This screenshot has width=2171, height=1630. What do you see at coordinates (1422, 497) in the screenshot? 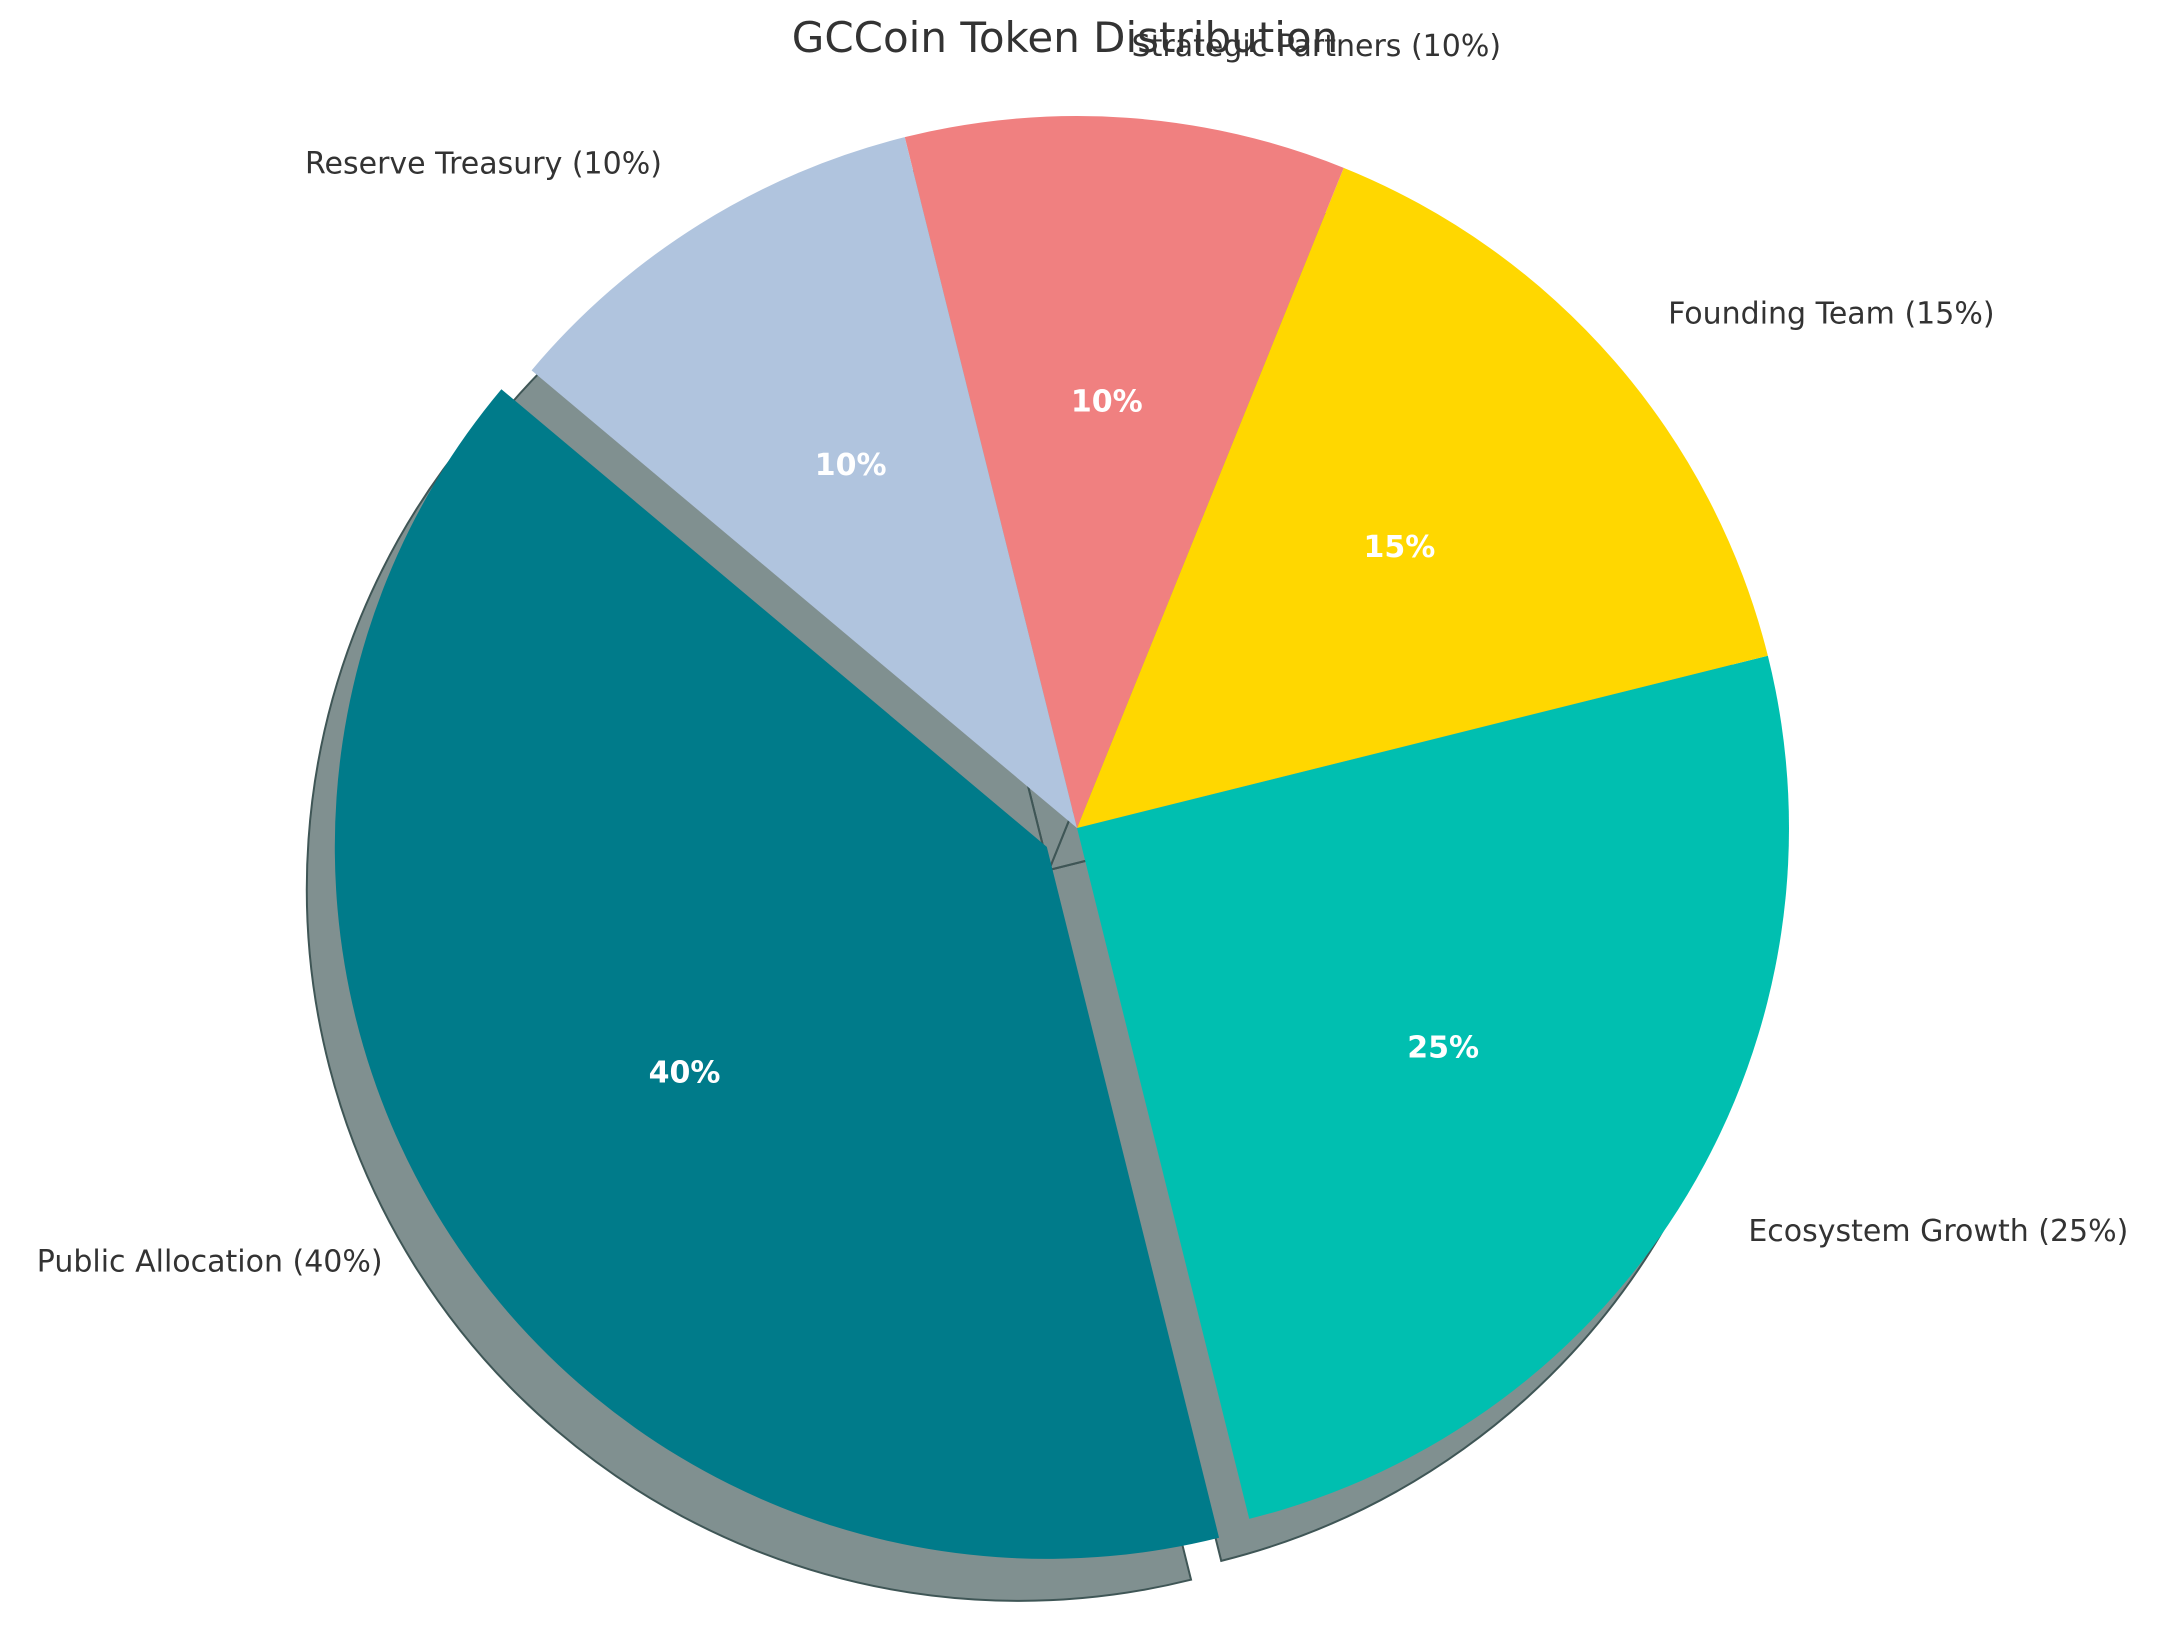
I see `pie-slice-founding-team` at bounding box center [1422, 497].